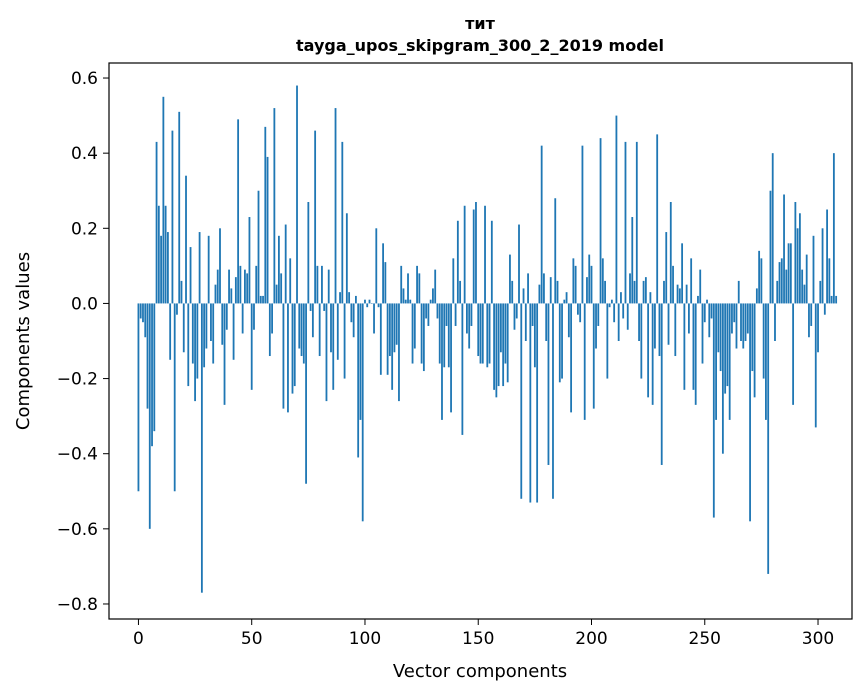  I want to click on x-tick-label: 250, so click(705, 639).